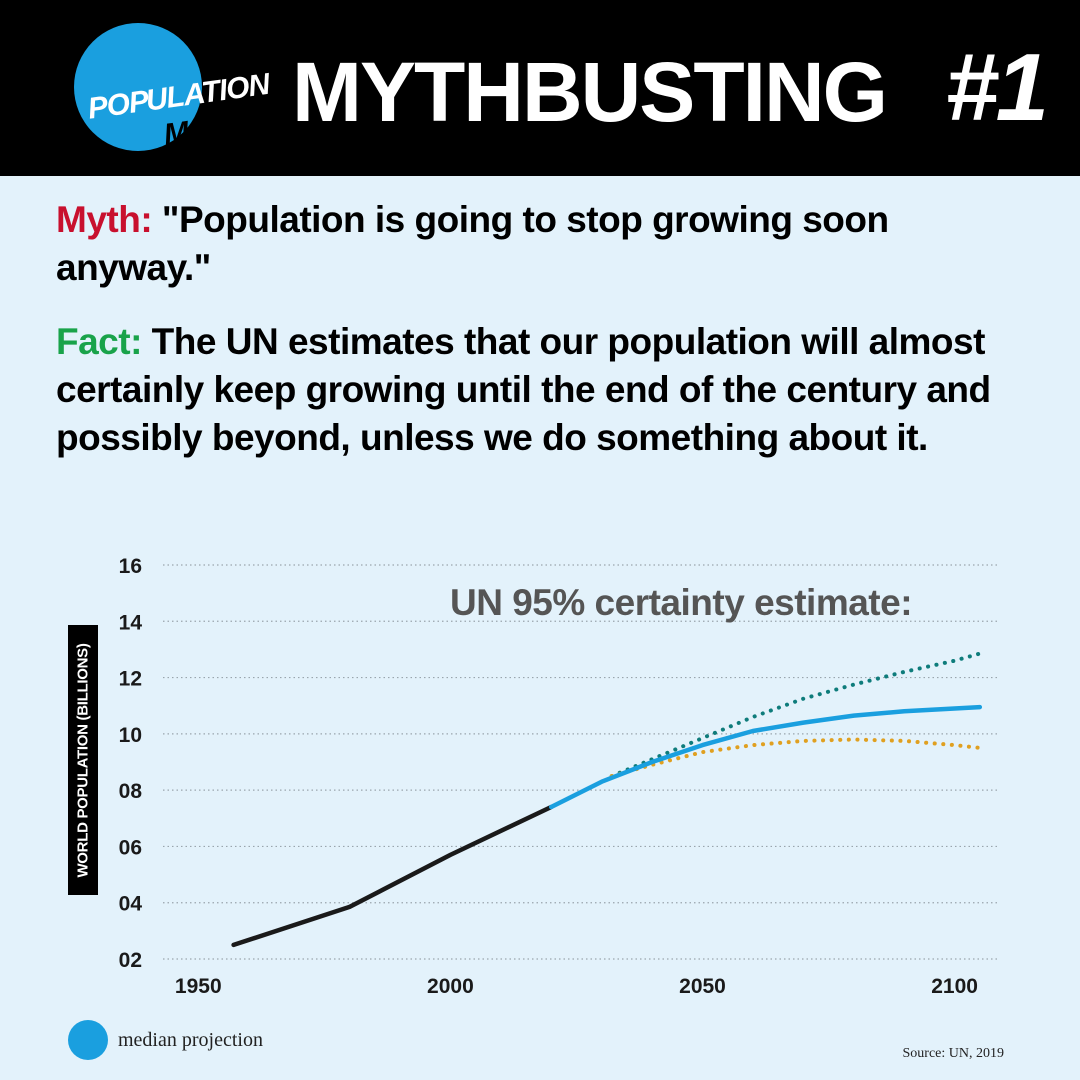 This screenshot has height=1080, width=1080. Describe the element at coordinates (681, 602) in the screenshot. I see `chart-annotation: UN 95% certainty estimate:` at that location.